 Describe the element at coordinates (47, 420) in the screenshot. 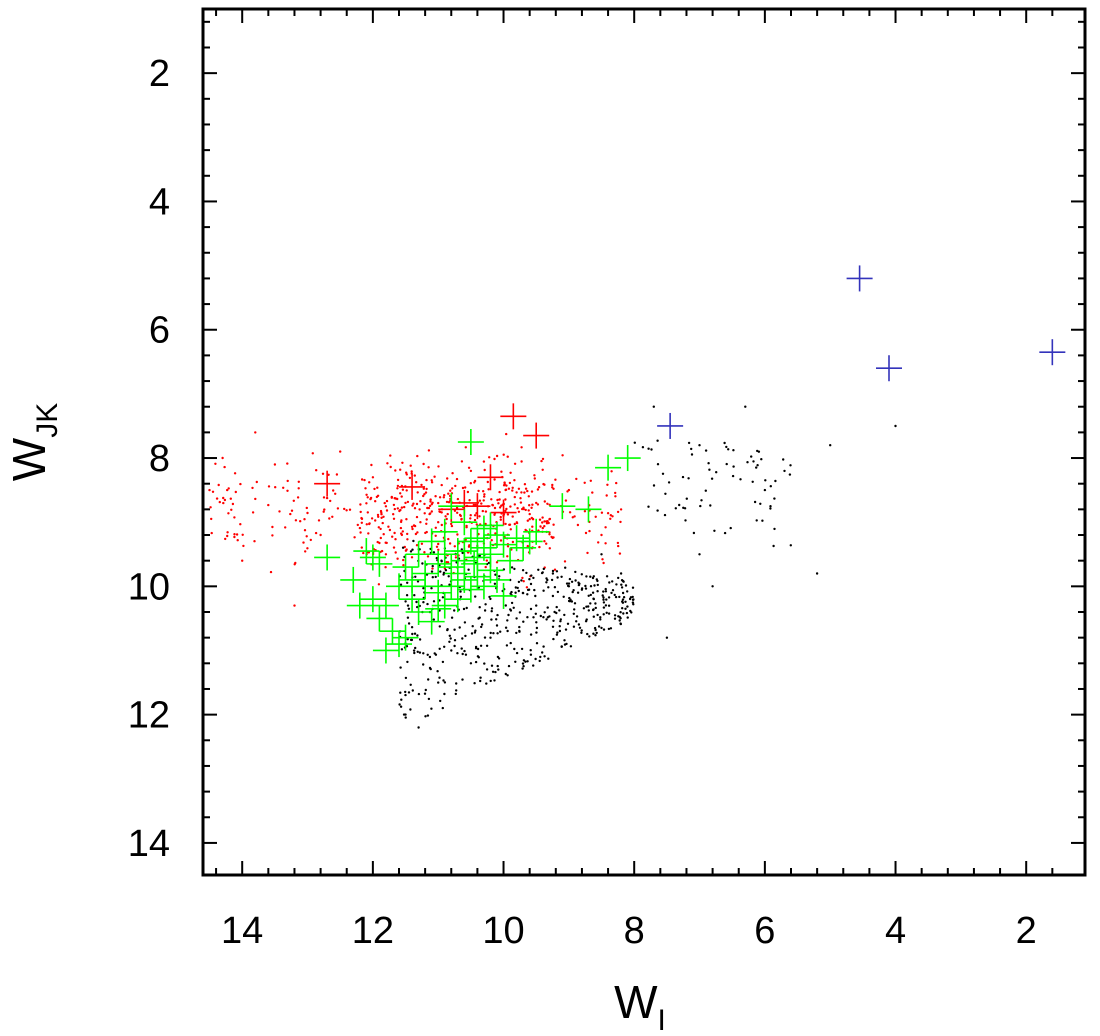

I see `y-axis-label-sub: JK` at that location.